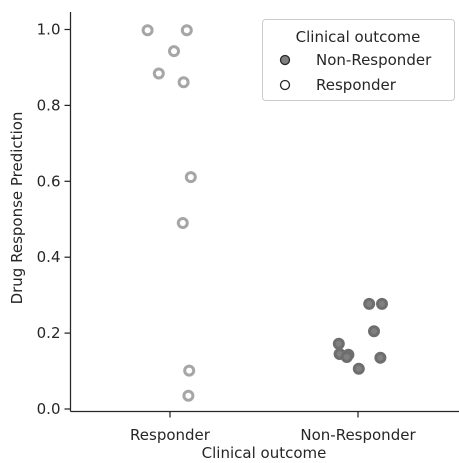 This screenshot has width=459, height=463. I want to click on legend-title: Clinical outcome, so click(358, 37).